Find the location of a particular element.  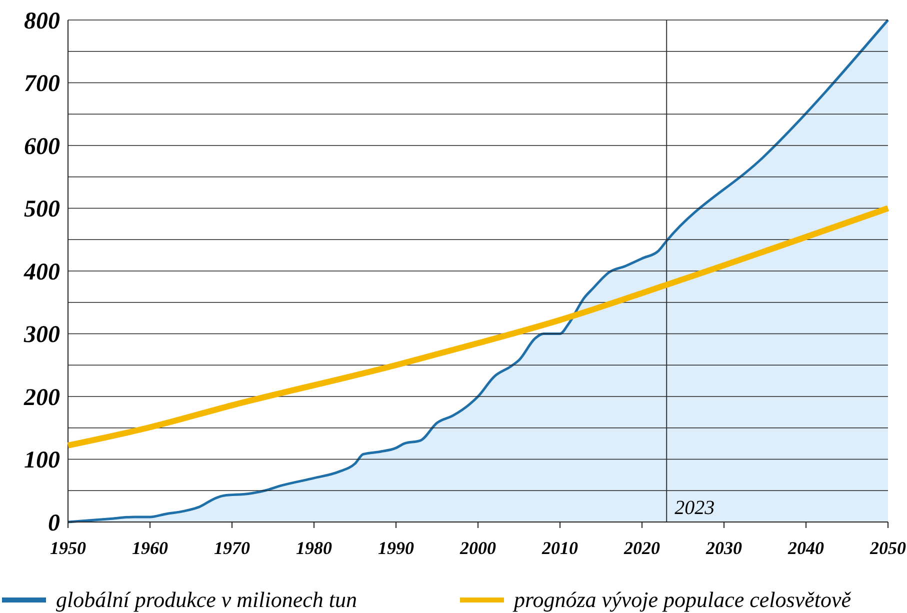

y-tick-label: 600 is located at coordinates (42, 147).